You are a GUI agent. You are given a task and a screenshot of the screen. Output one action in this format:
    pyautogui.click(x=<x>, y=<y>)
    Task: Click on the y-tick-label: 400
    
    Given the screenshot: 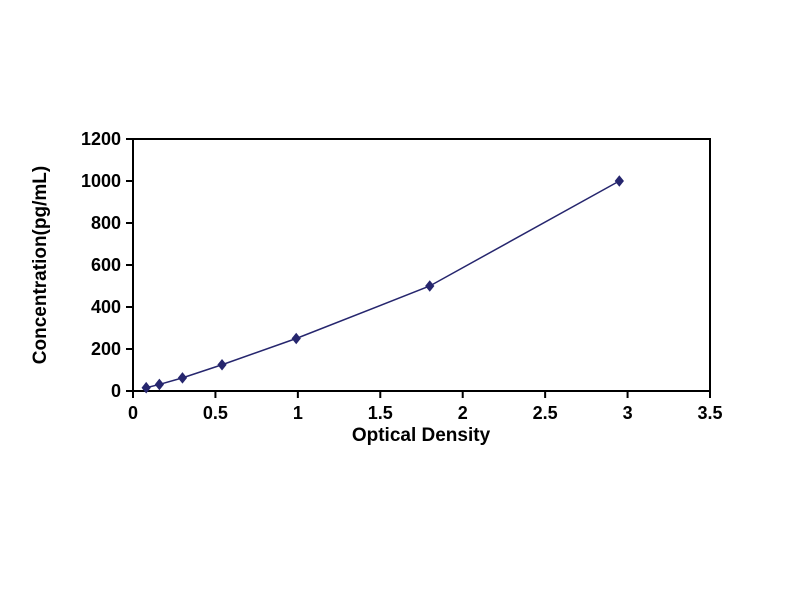 What is the action you would take?
    pyautogui.click(x=106, y=307)
    